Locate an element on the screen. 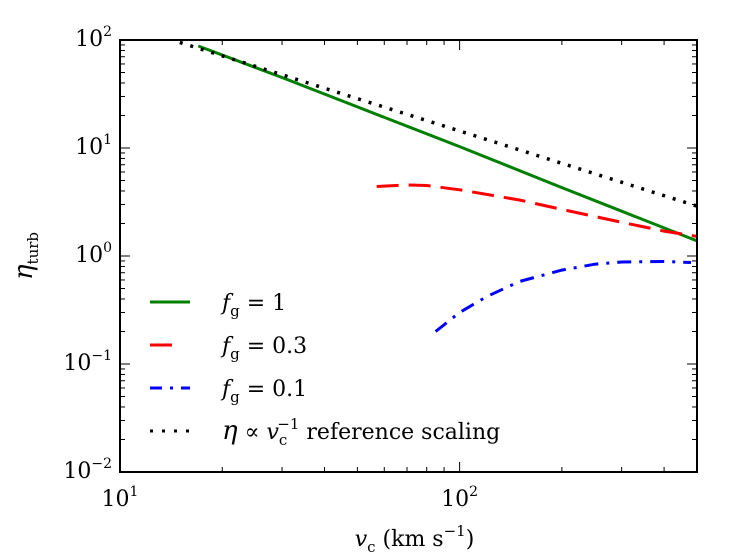 This screenshot has height=560, width=747. legend-label: fg = 0.1 is located at coordinates (263, 391).